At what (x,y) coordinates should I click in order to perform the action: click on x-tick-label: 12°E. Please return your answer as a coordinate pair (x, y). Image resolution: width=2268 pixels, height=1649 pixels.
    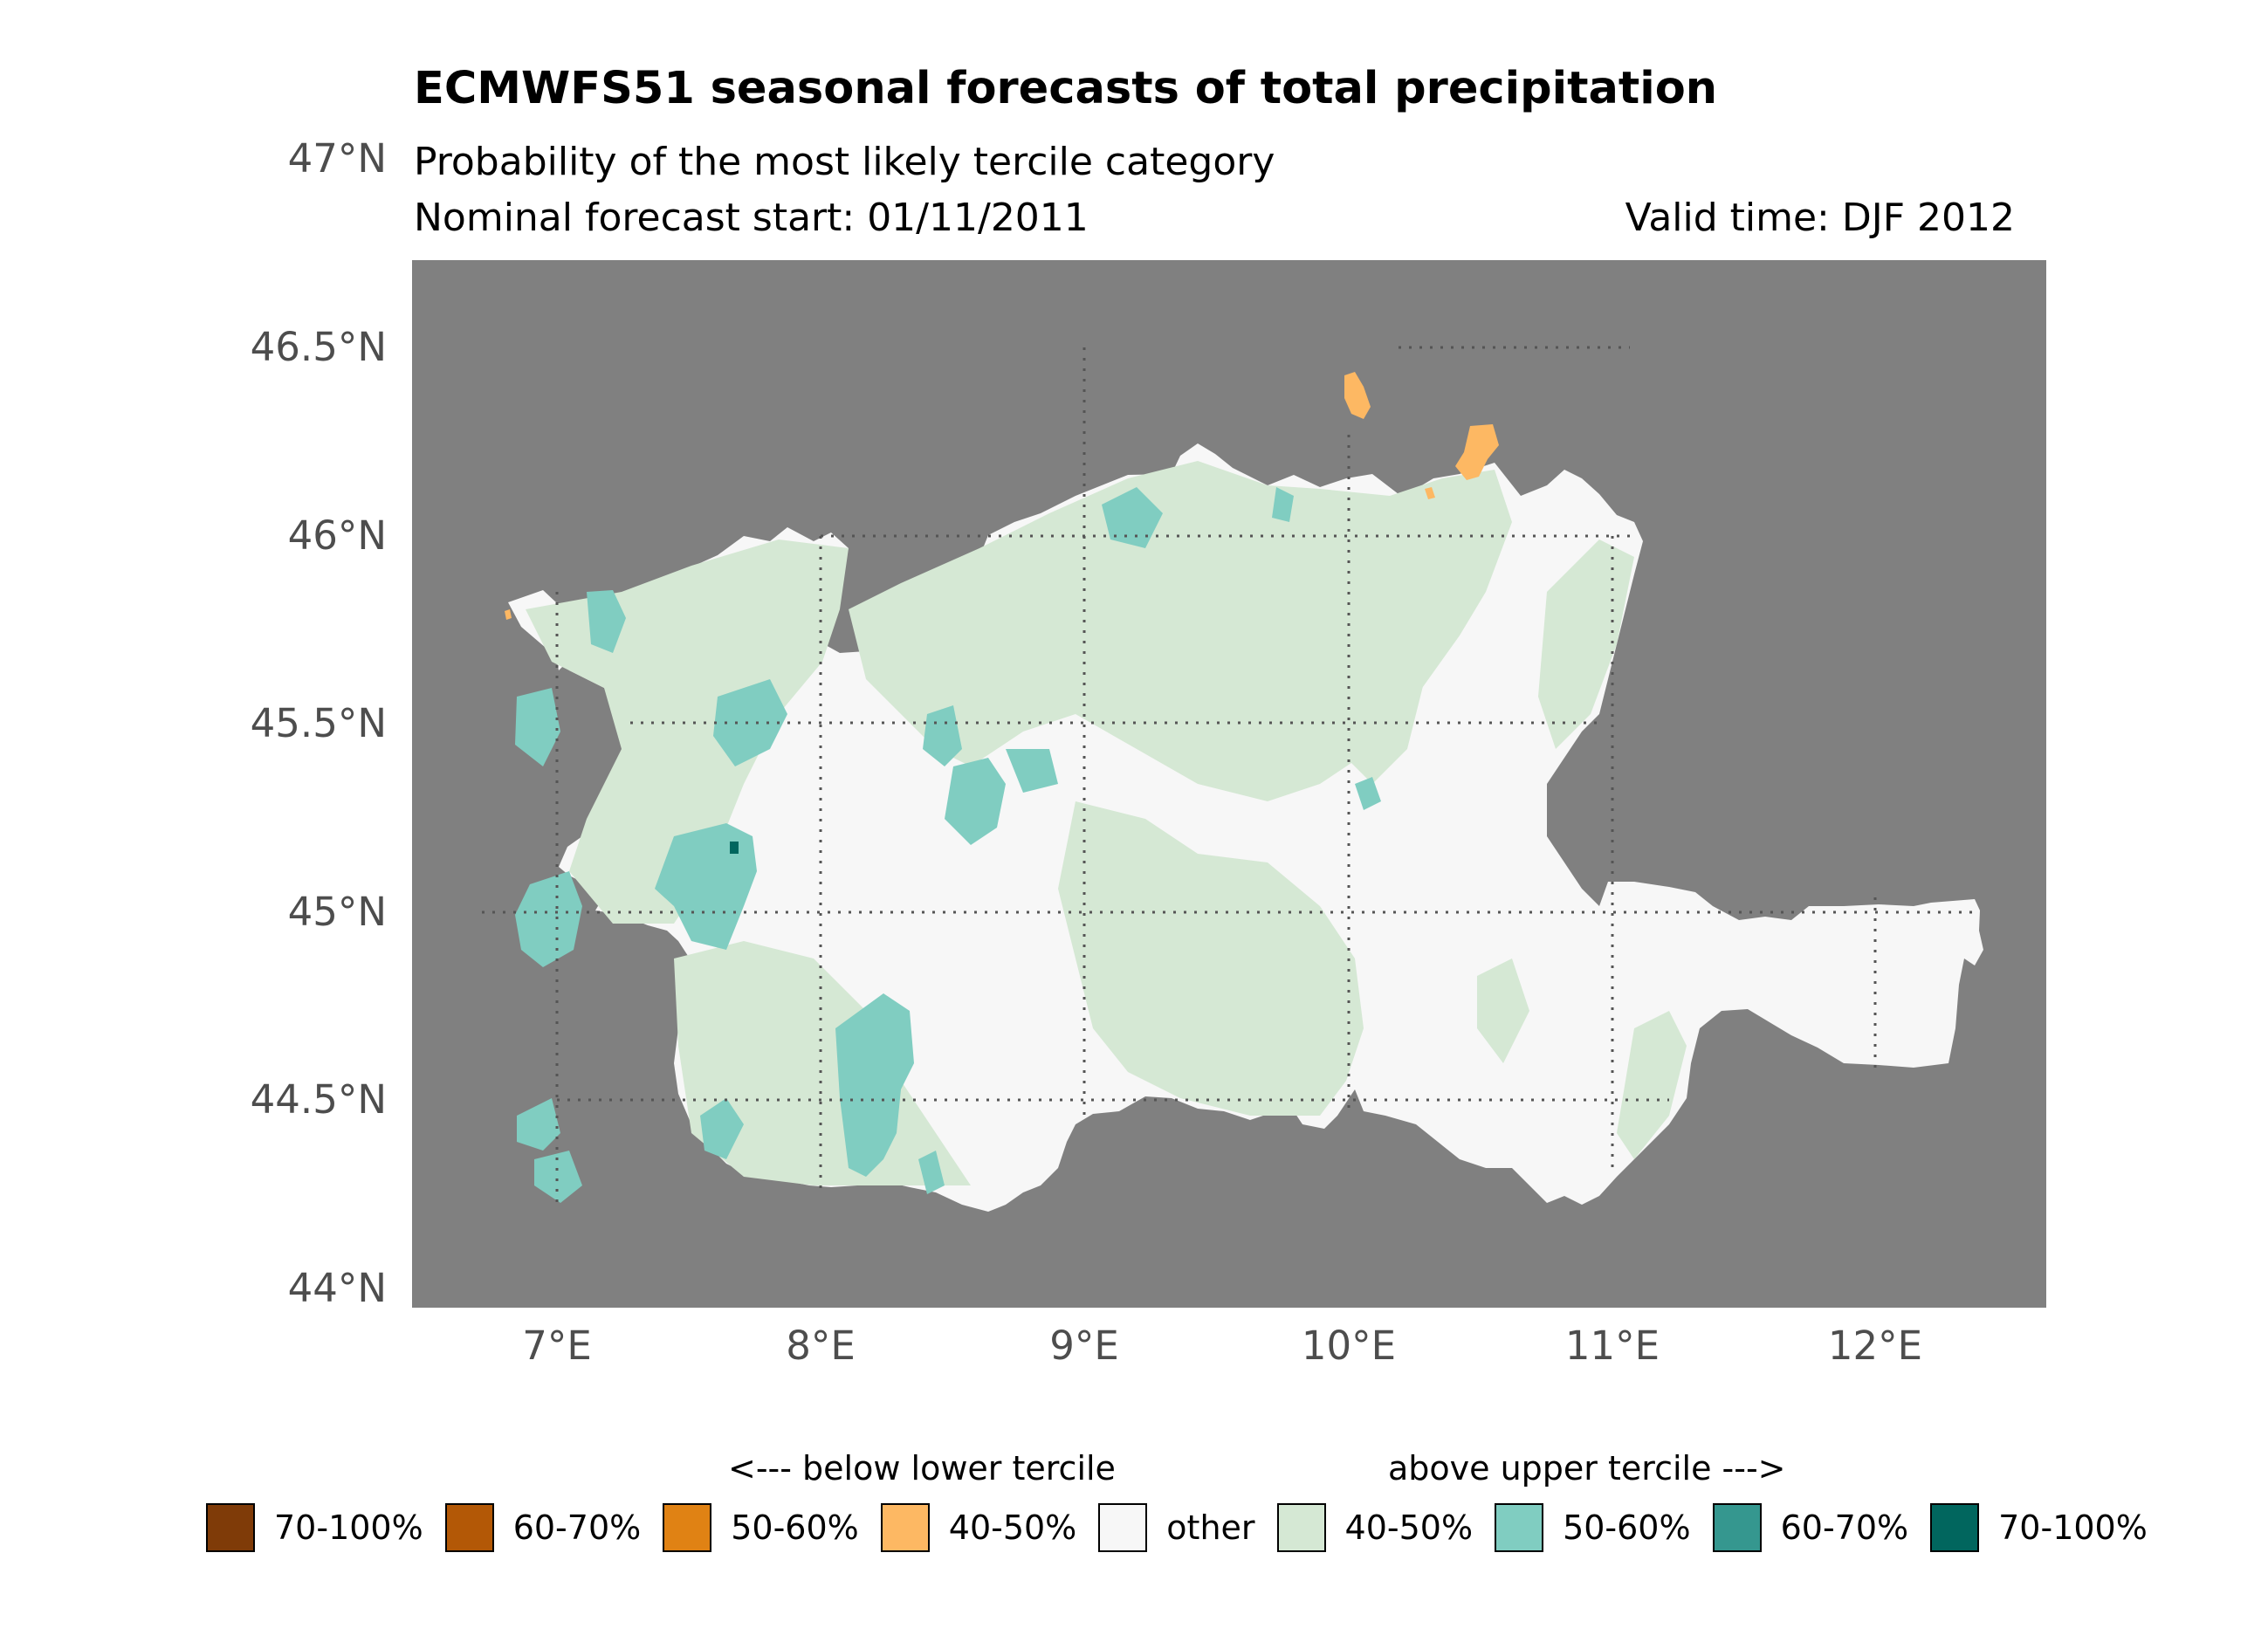
    Looking at the image, I should click on (1875, 1346).